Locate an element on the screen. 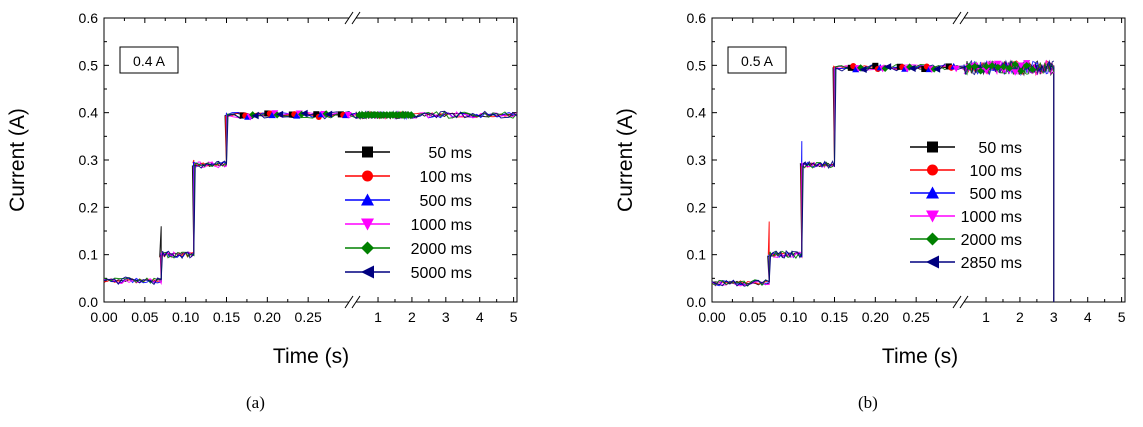 The image size is (1143, 427). legend-marker-2850-ms is located at coordinates (932, 262).